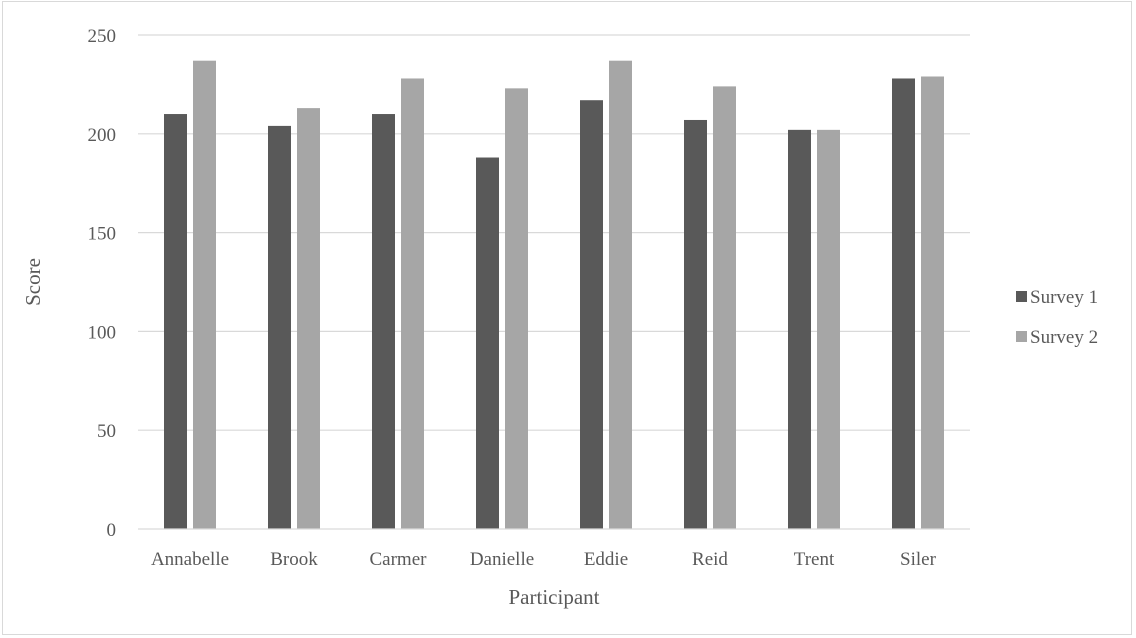  I want to click on bar-survey-1-trent, so click(799, 329).